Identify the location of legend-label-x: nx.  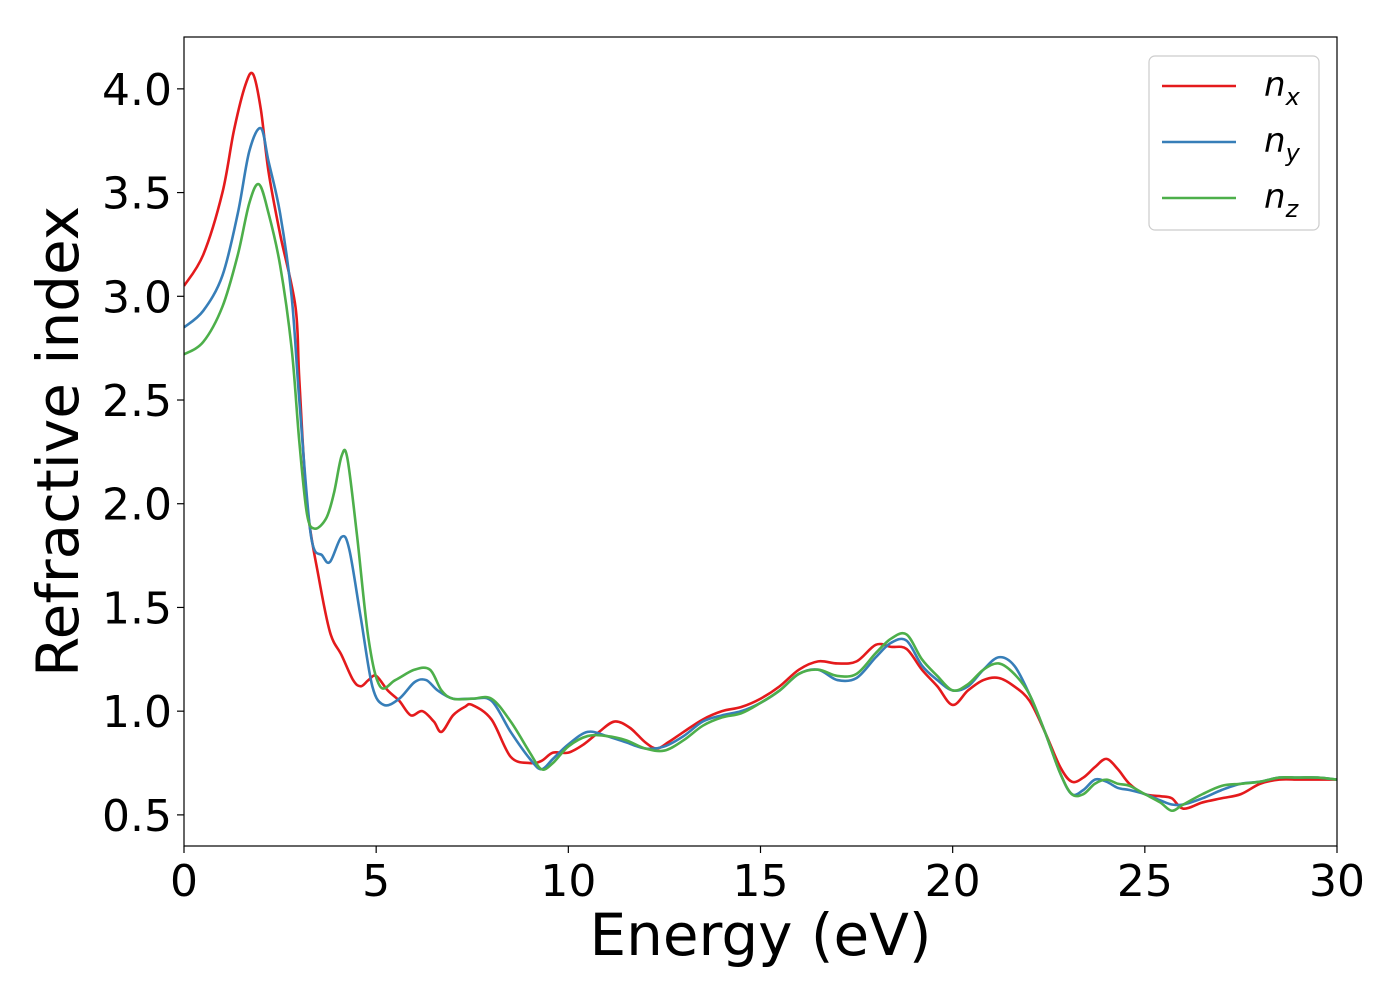
(1282, 88).